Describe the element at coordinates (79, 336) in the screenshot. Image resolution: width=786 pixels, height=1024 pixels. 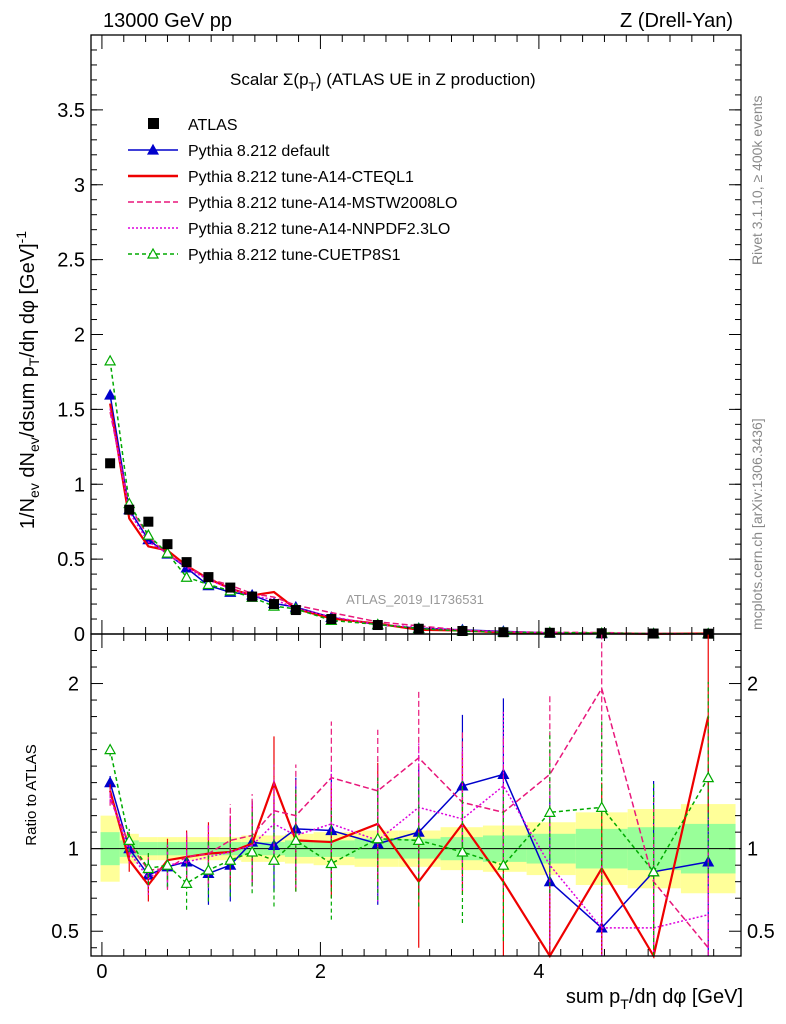
I see `main-y-tick-label: 2` at that location.